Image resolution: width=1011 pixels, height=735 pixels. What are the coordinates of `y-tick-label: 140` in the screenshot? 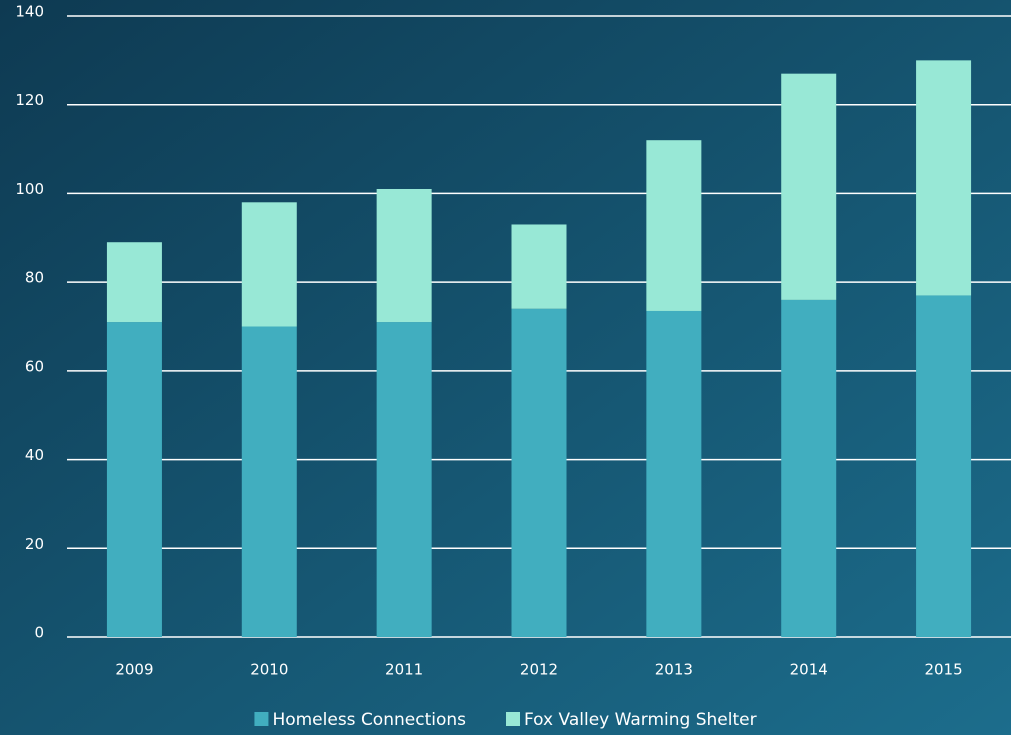 It's located at (29, 12).